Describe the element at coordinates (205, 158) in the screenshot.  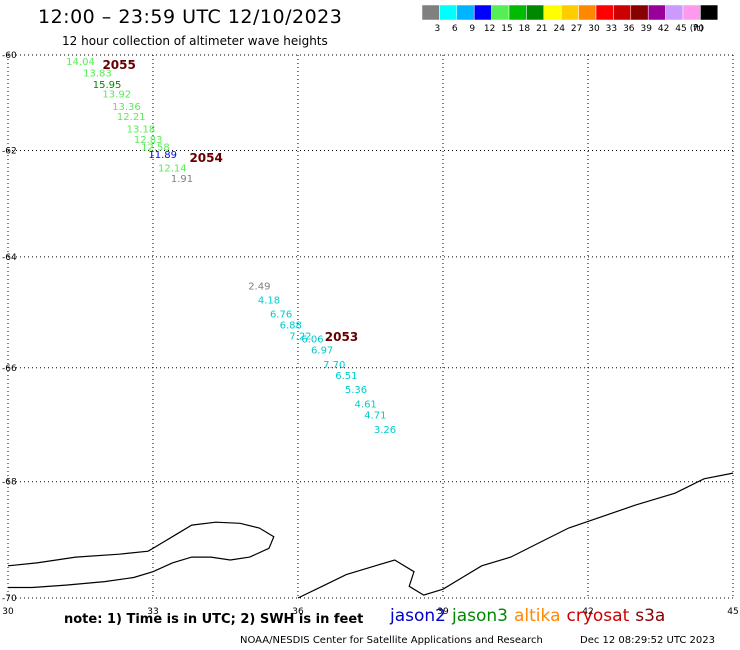
I see `pass-time-label: 2054` at that location.